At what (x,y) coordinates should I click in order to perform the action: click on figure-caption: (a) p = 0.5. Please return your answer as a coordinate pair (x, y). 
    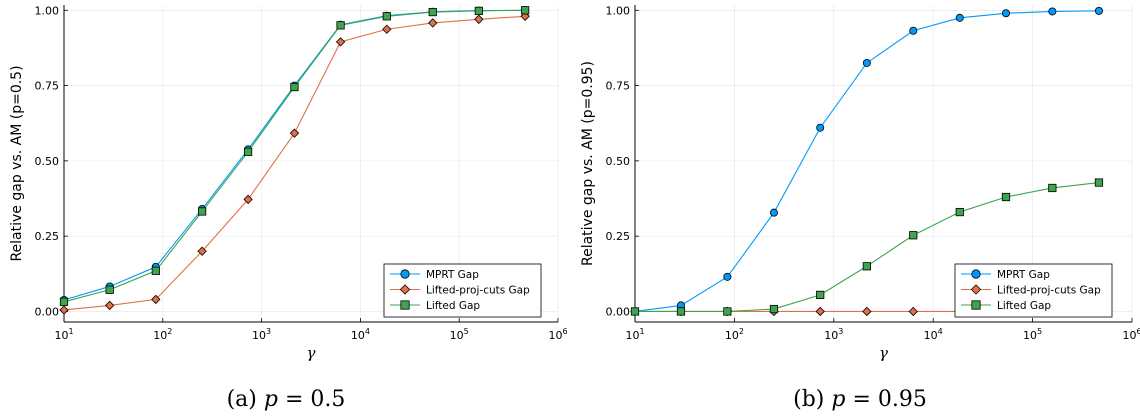
    Looking at the image, I should click on (286, 399).